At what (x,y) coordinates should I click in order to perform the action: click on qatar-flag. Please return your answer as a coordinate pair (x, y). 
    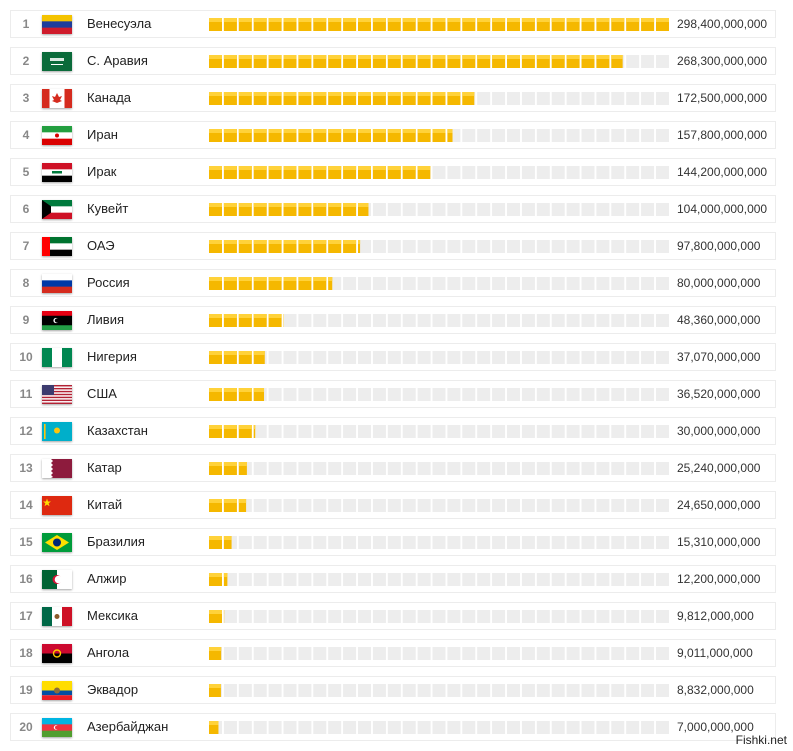
    Looking at the image, I should click on (57, 468).